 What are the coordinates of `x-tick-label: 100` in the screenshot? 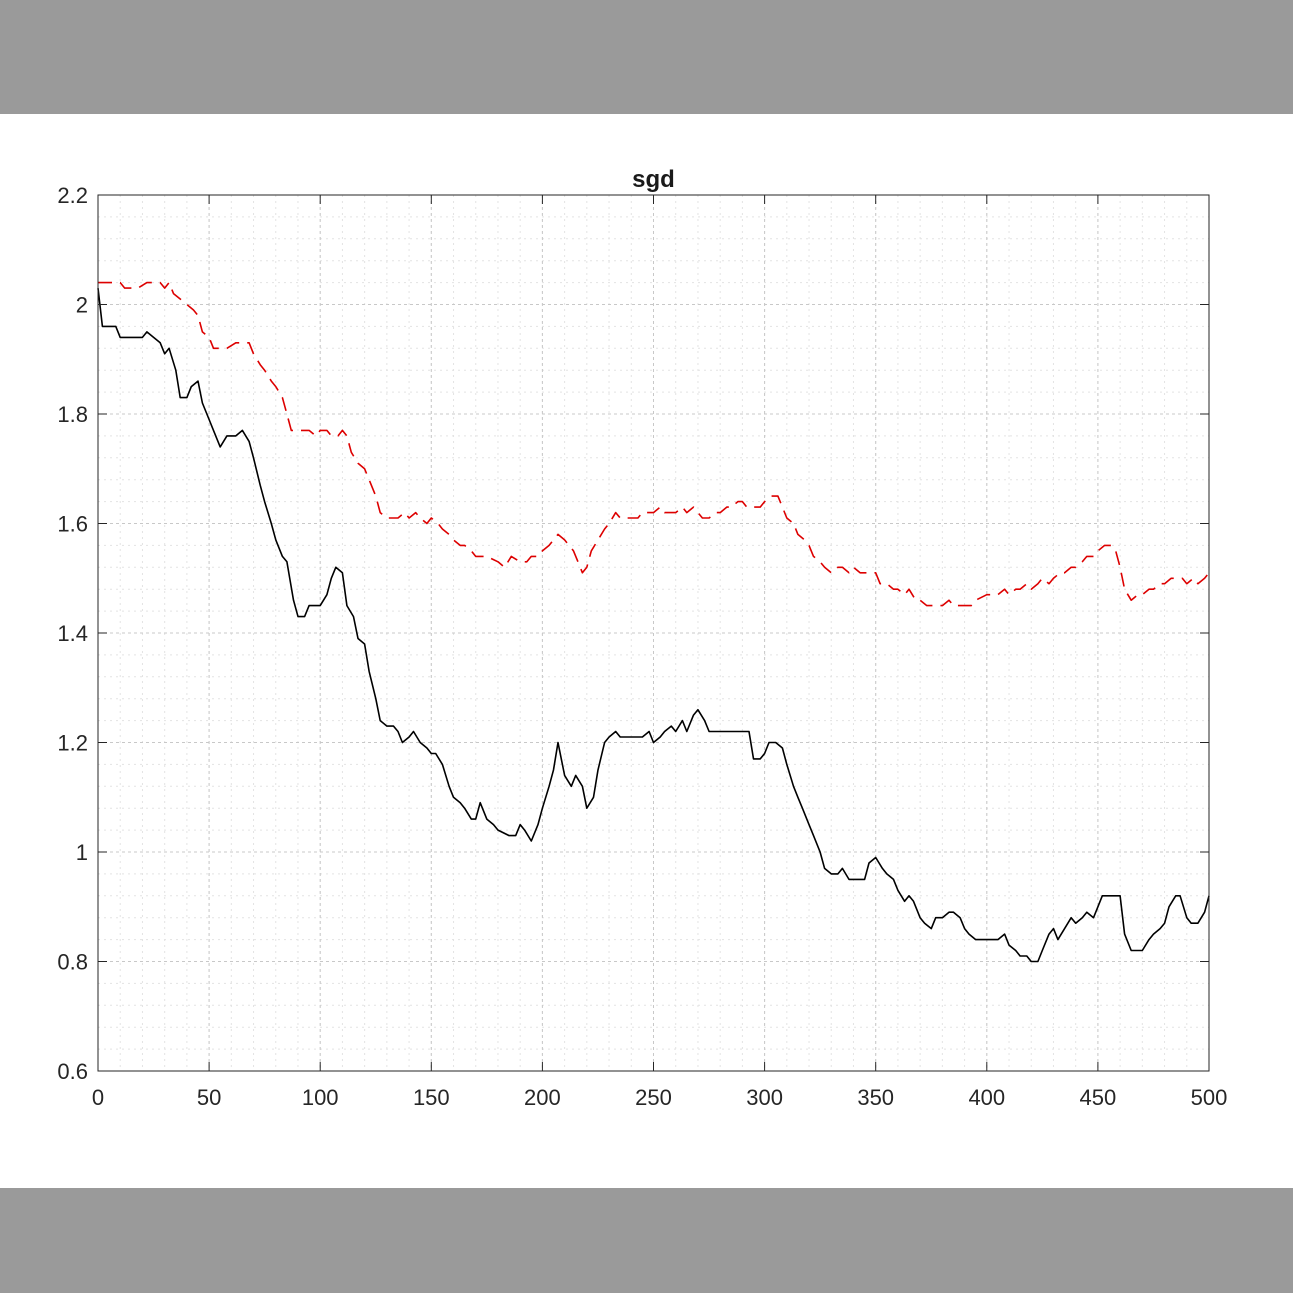 It's located at (320, 1097).